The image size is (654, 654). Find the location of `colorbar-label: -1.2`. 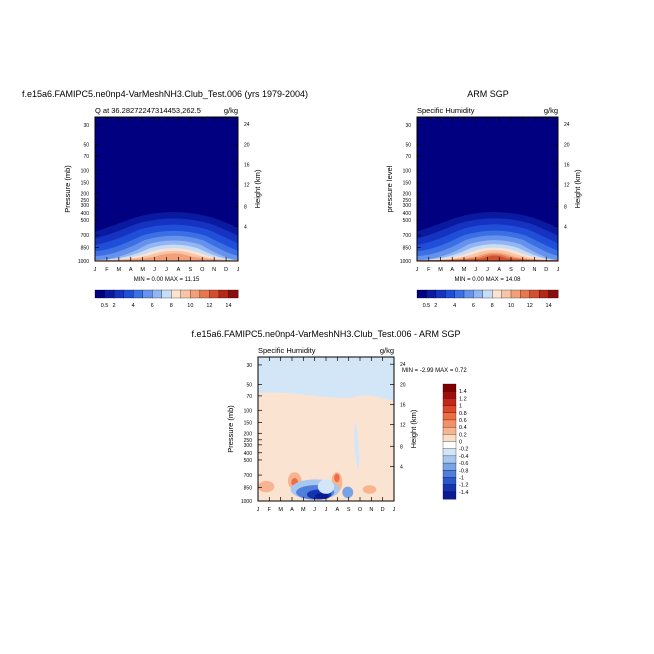

colorbar-label: -1.2 is located at coordinates (463, 486).